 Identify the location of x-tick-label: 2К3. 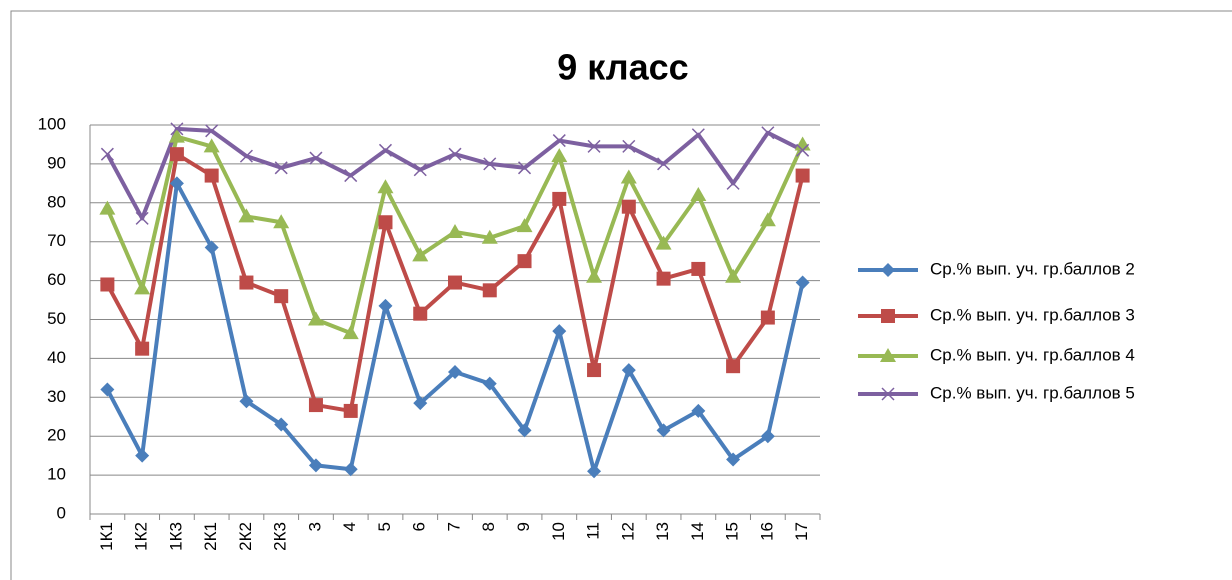
(280, 536).